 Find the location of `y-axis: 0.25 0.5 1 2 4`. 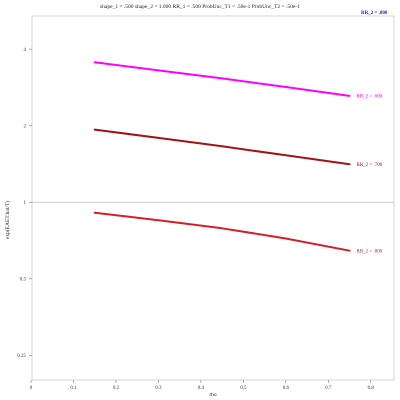

y-axis: 0.25 0.5 1 2 4 is located at coordinates (24, 203).